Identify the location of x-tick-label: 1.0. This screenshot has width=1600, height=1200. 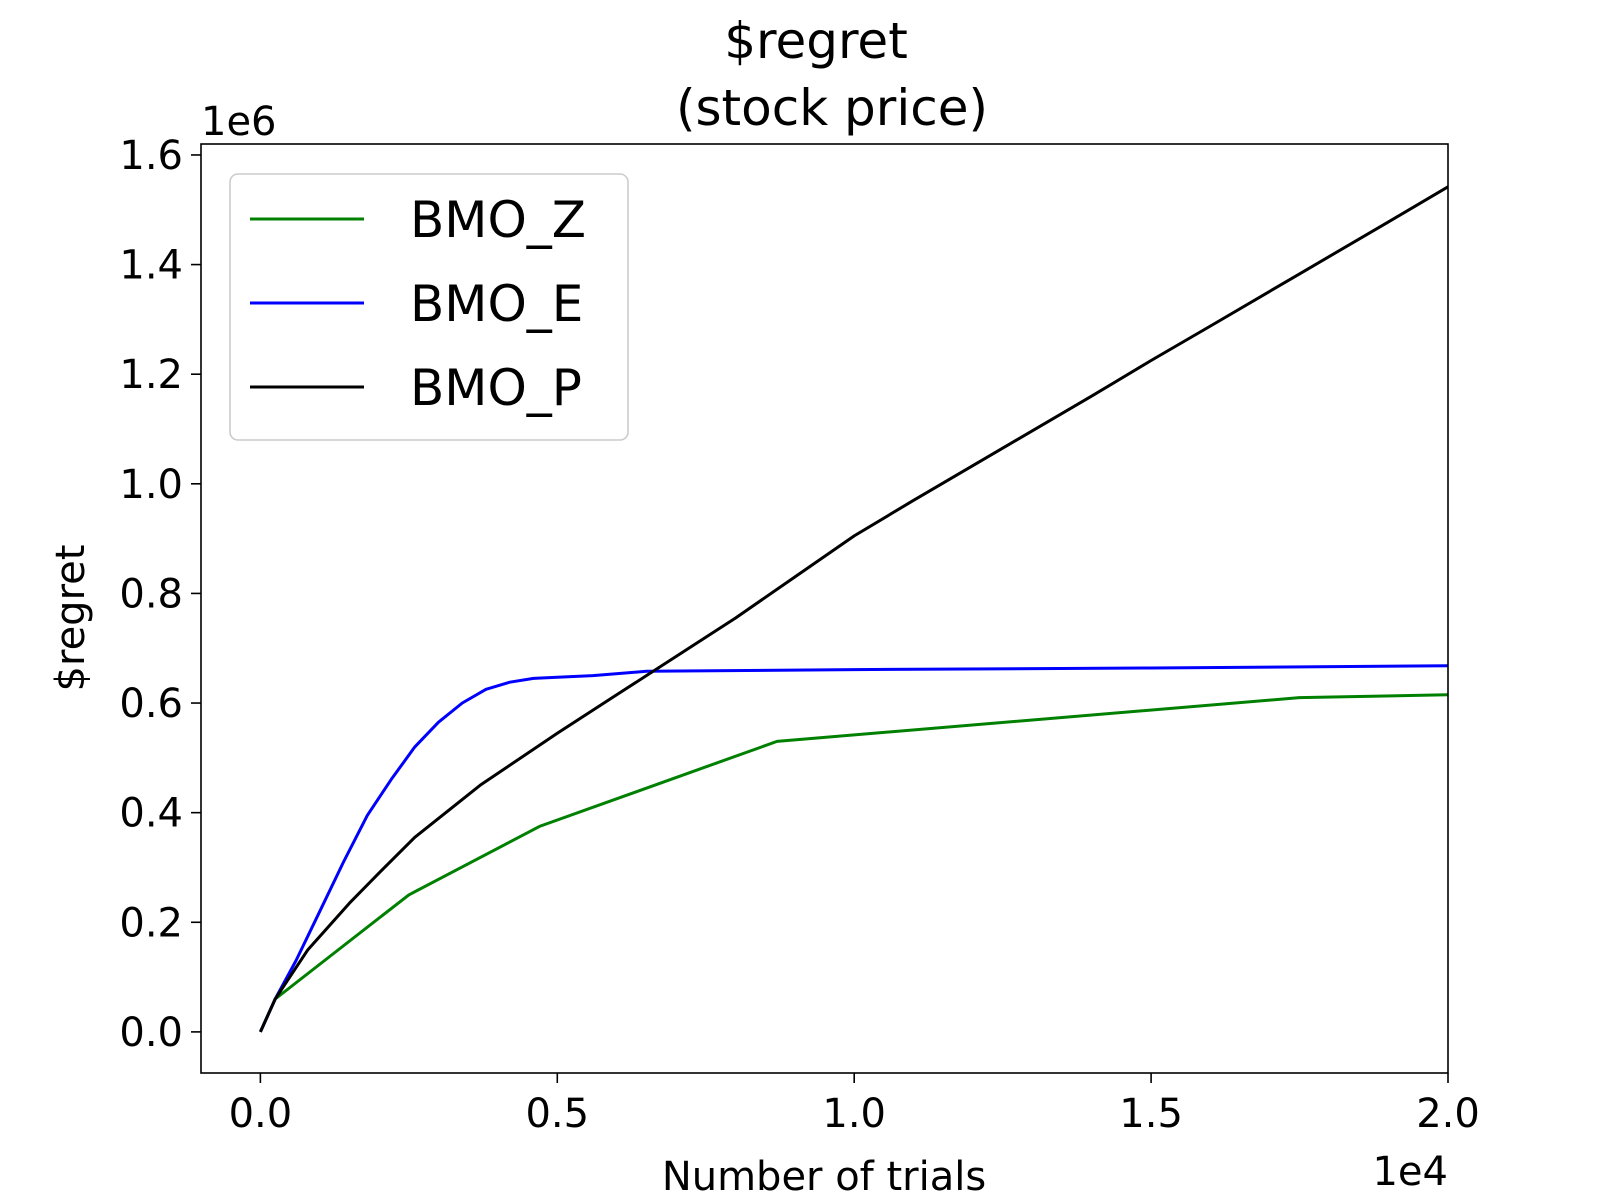
(854, 1114).